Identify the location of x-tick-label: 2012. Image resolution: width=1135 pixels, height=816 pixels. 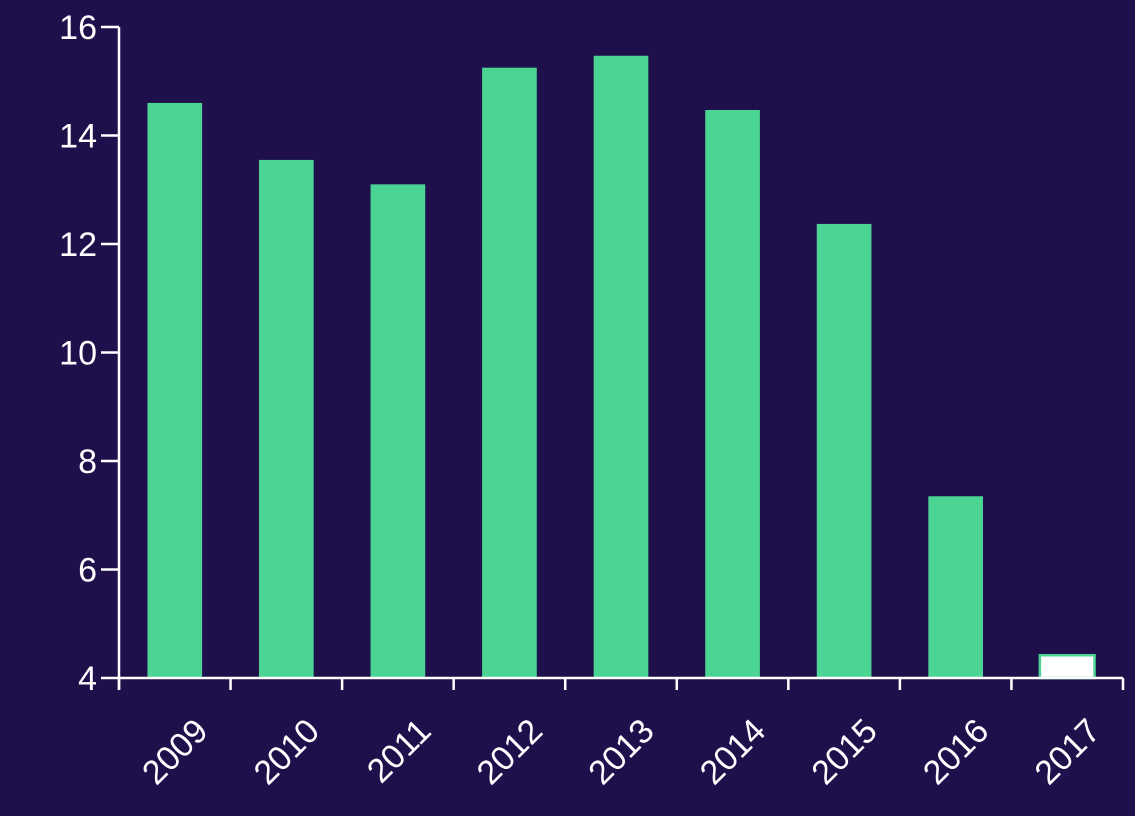
(510, 752).